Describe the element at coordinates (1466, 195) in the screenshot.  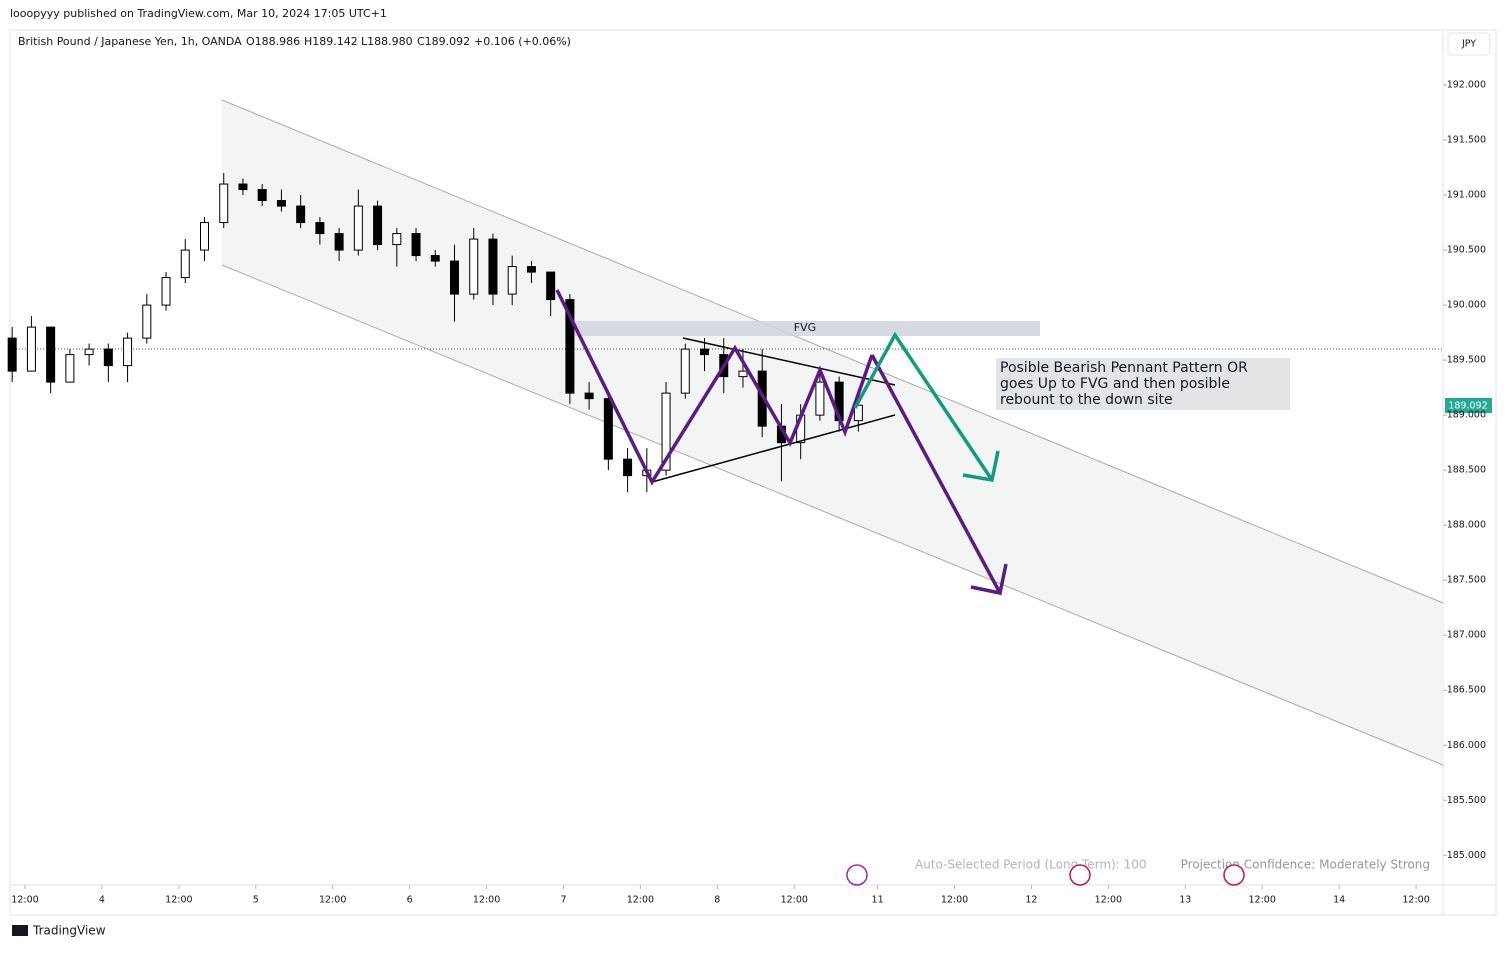
I see `y-tick-label: 191.000` at that location.